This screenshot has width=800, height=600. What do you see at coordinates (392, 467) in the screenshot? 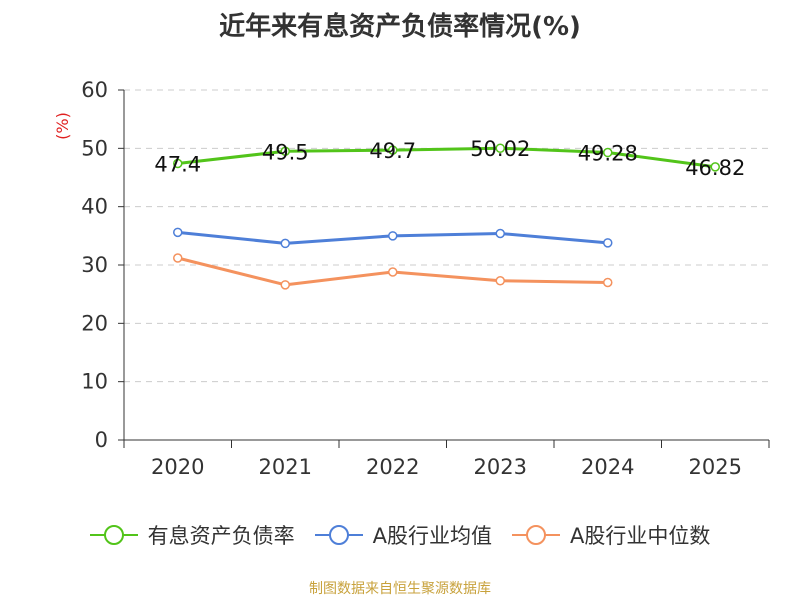
I see `x-tick-label: 2022` at bounding box center [392, 467].